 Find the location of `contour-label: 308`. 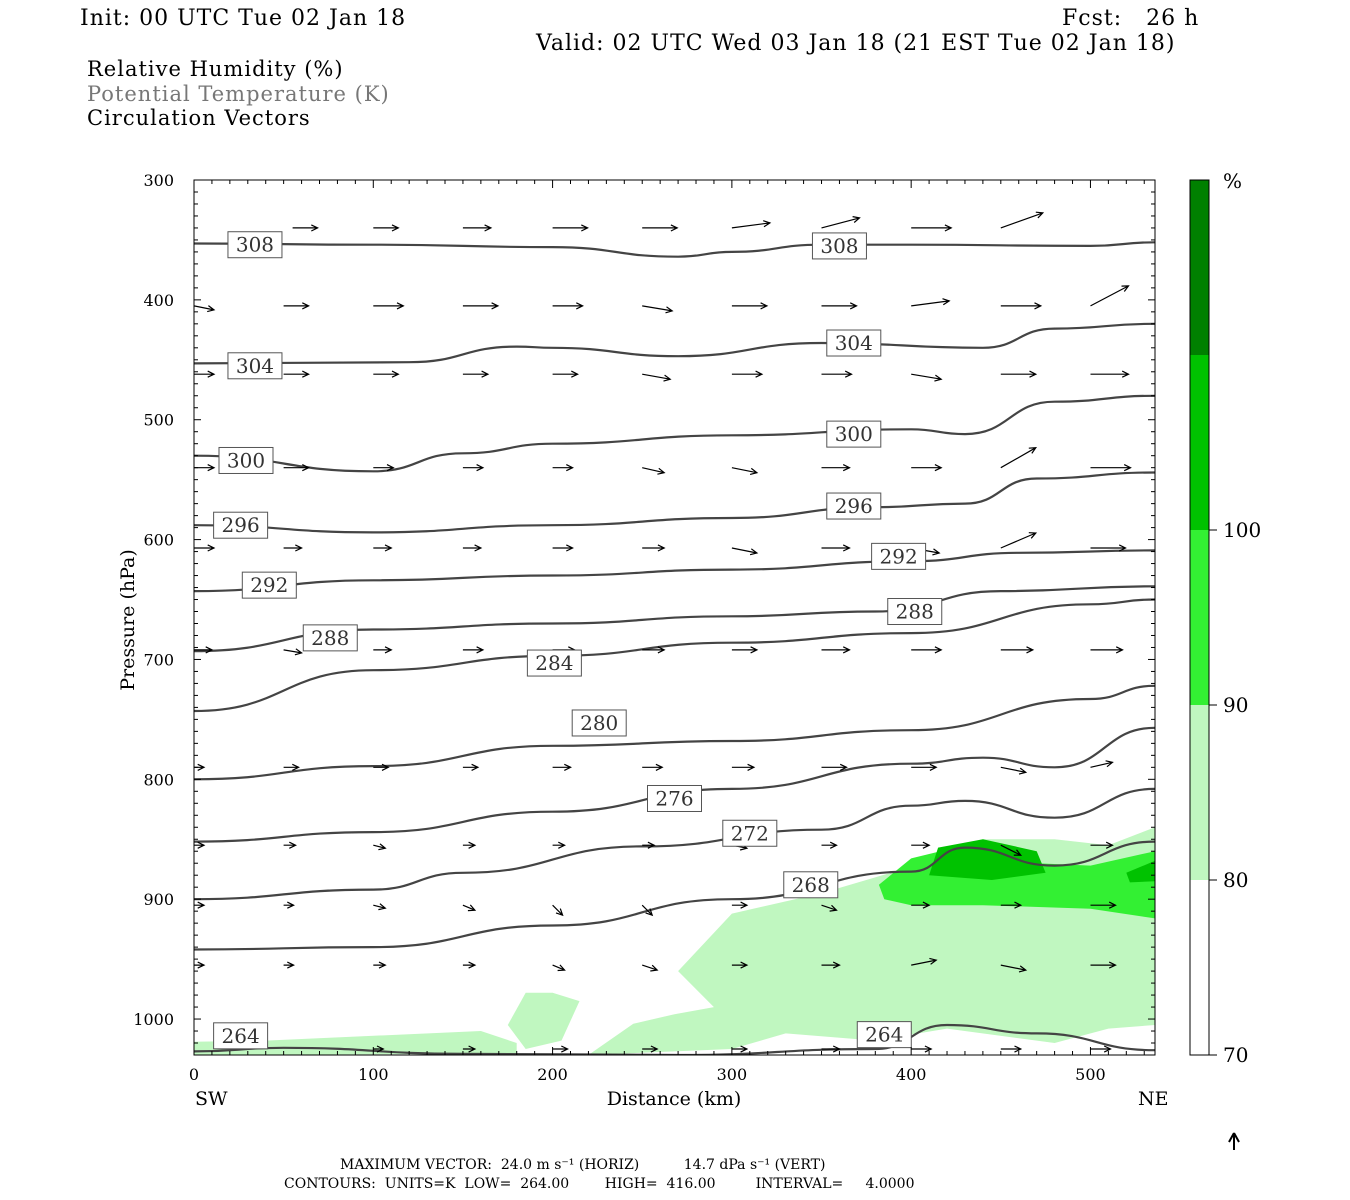

contour-label: 308 is located at coordinates (839, 246).